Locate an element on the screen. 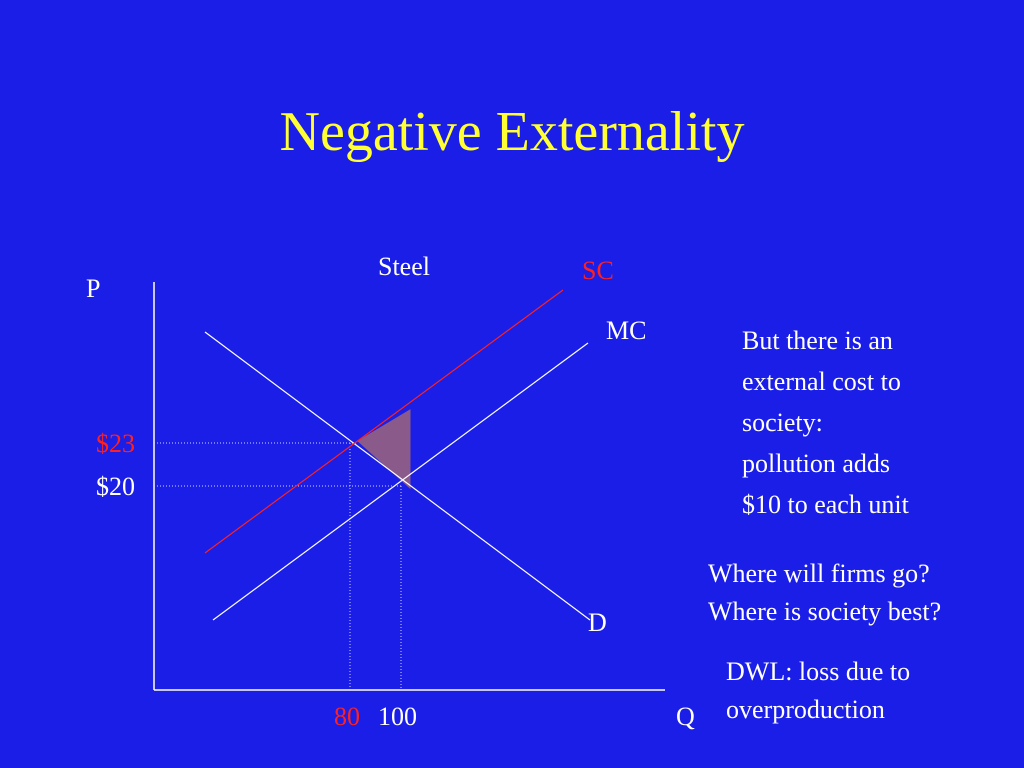  slide-title: Negative Externality is located at coordinates (512, 132).